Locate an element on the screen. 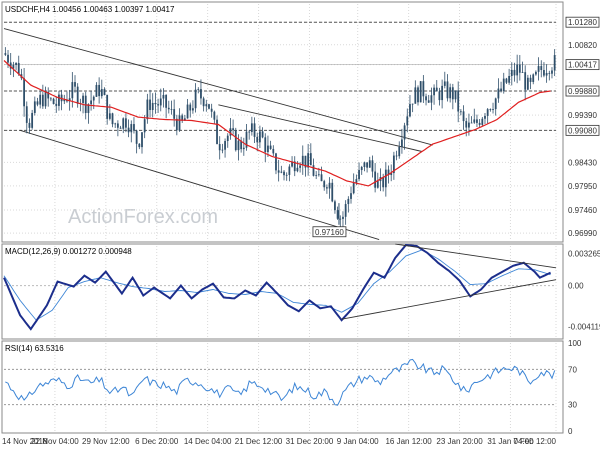 The image size is (600, 450). price-tick-label: 0.97950 is located at coordinates (582, 186).